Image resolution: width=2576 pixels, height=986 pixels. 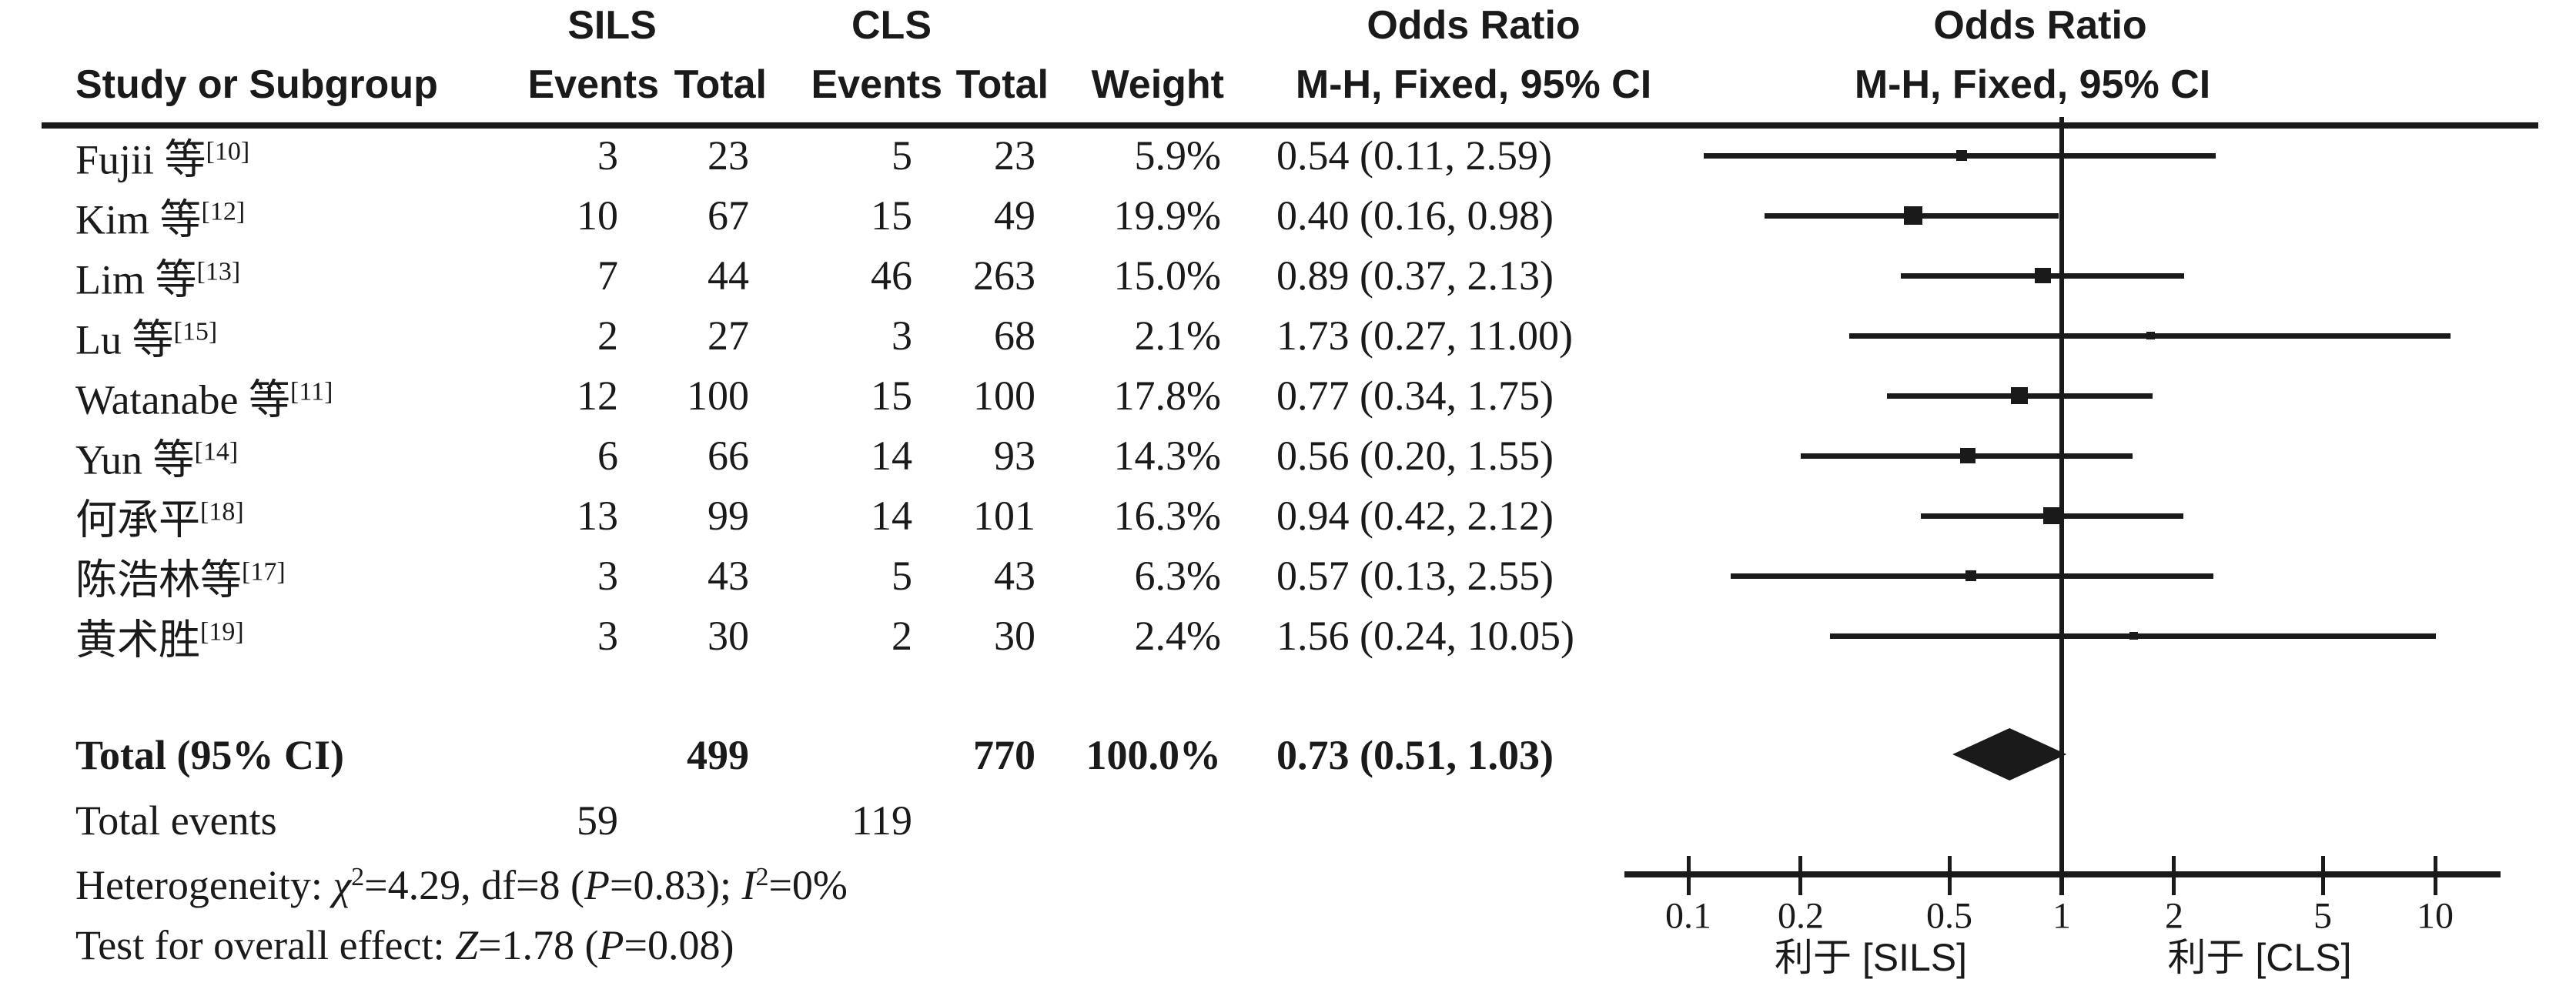 What do you see at coordinates (1415, 576) in the screenshot?
I see `or-ci-value: 0.57 (0.13, 2.55)` at bounding box center [1415, 576].